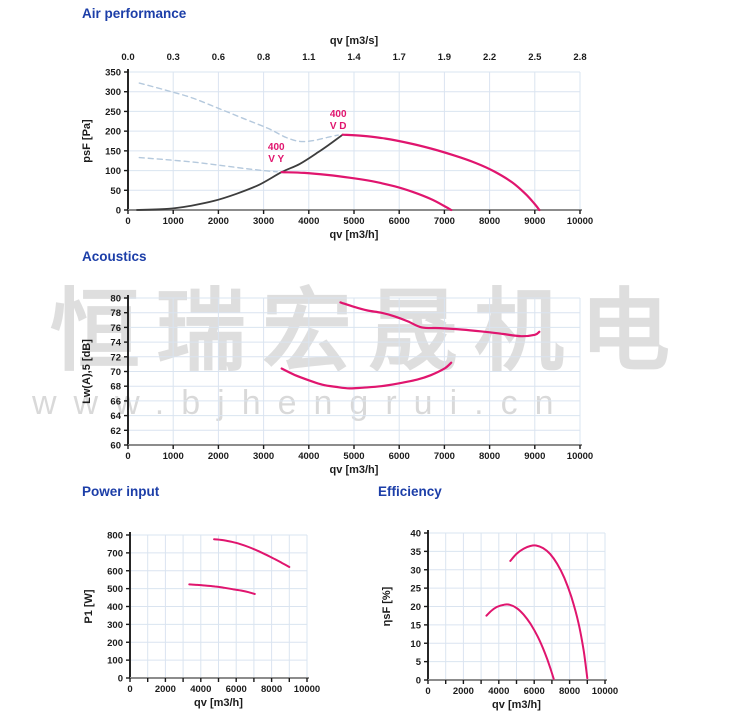 This screenshot has width=750, height=726. What do you see at coordinates (354, 41) in the screenshot?
I see `top-axis-title: qv [m3/s]` at bounding box center [354, 41].